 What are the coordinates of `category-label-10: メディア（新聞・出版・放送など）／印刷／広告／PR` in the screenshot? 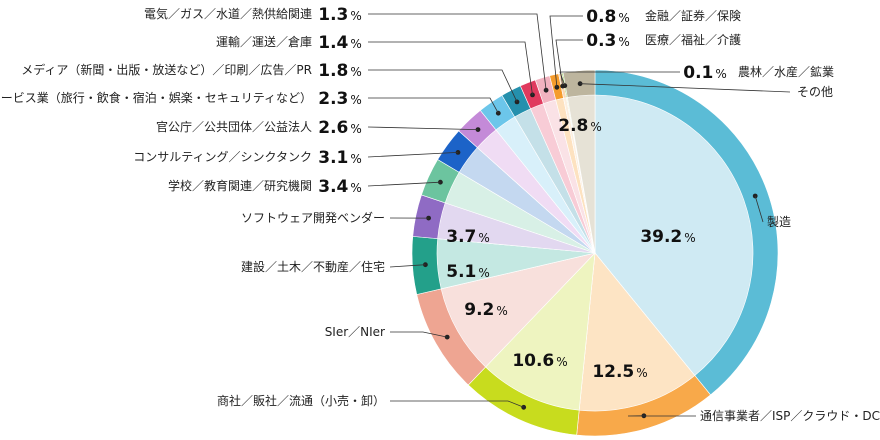 It's located at (166, 69).